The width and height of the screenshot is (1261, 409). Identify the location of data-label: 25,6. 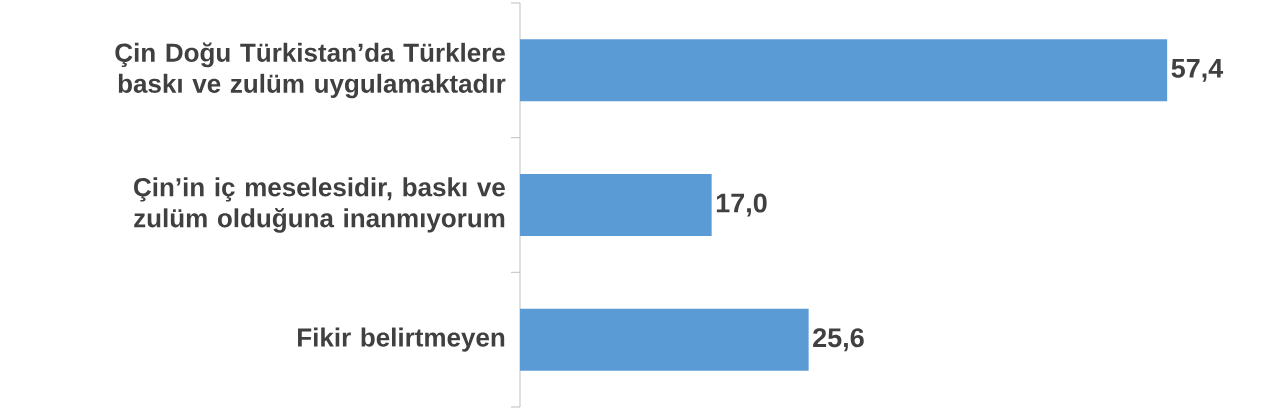
(838, 340).